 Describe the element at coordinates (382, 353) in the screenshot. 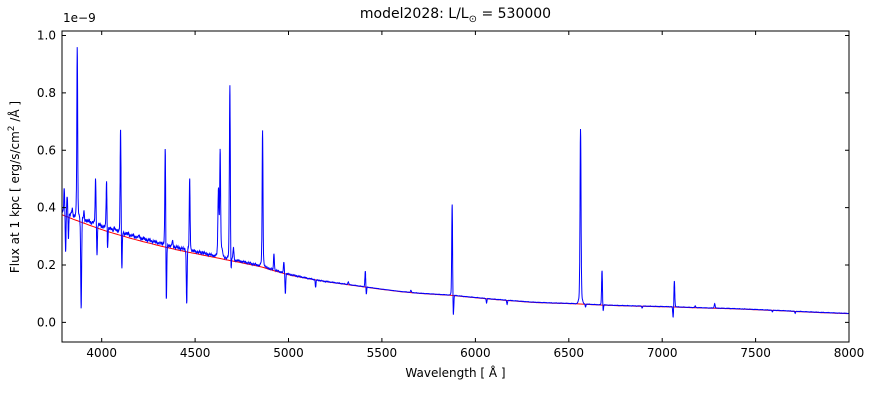

I see `x-tick-label: 5500` at that location.